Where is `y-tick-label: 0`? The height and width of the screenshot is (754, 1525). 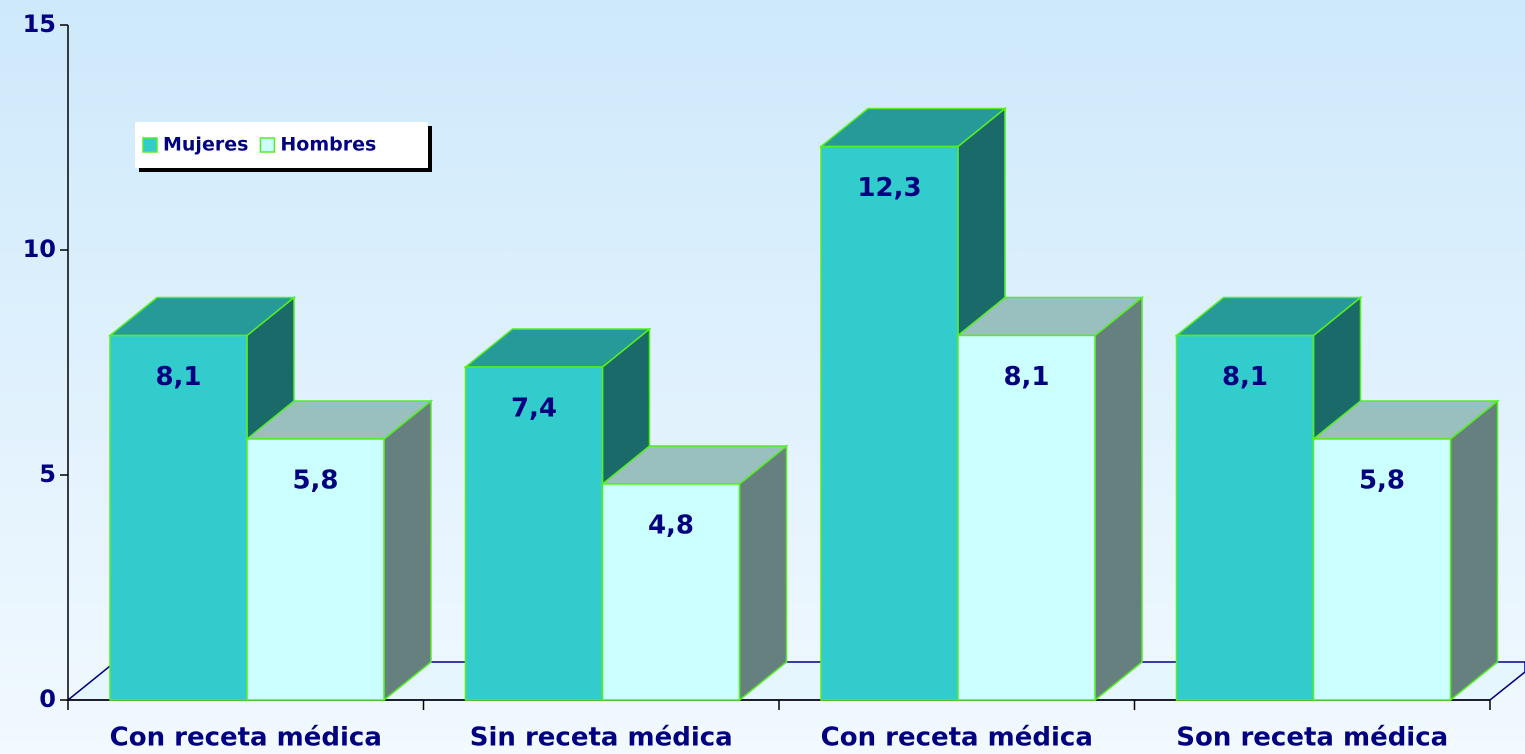
y-tick-label: 0 is located at coordinates (47, 699).